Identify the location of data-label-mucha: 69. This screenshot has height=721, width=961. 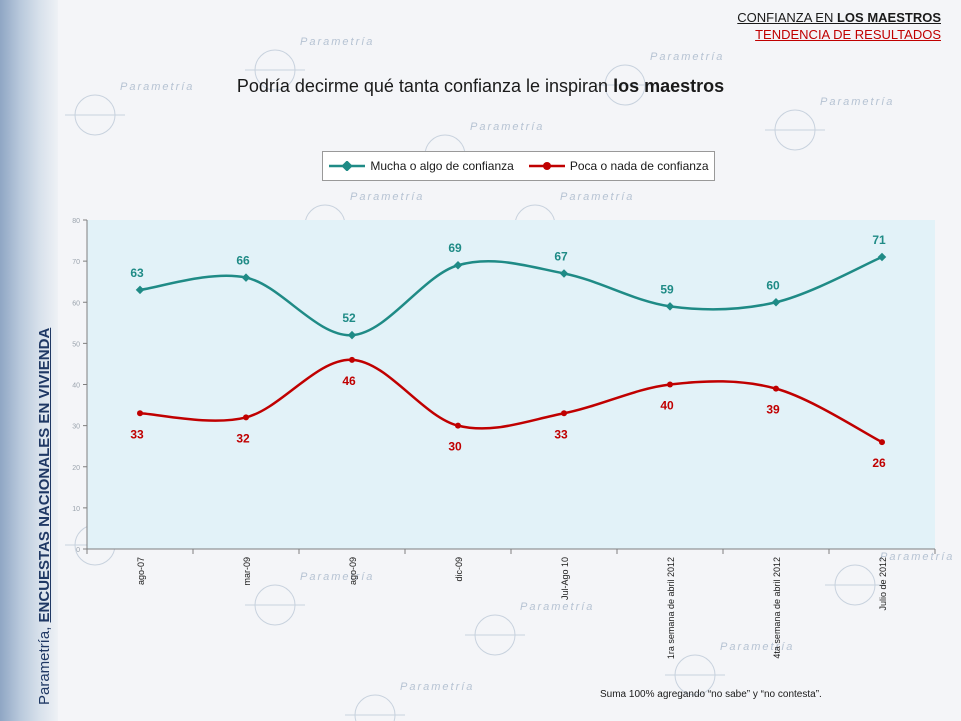
(455, 248).